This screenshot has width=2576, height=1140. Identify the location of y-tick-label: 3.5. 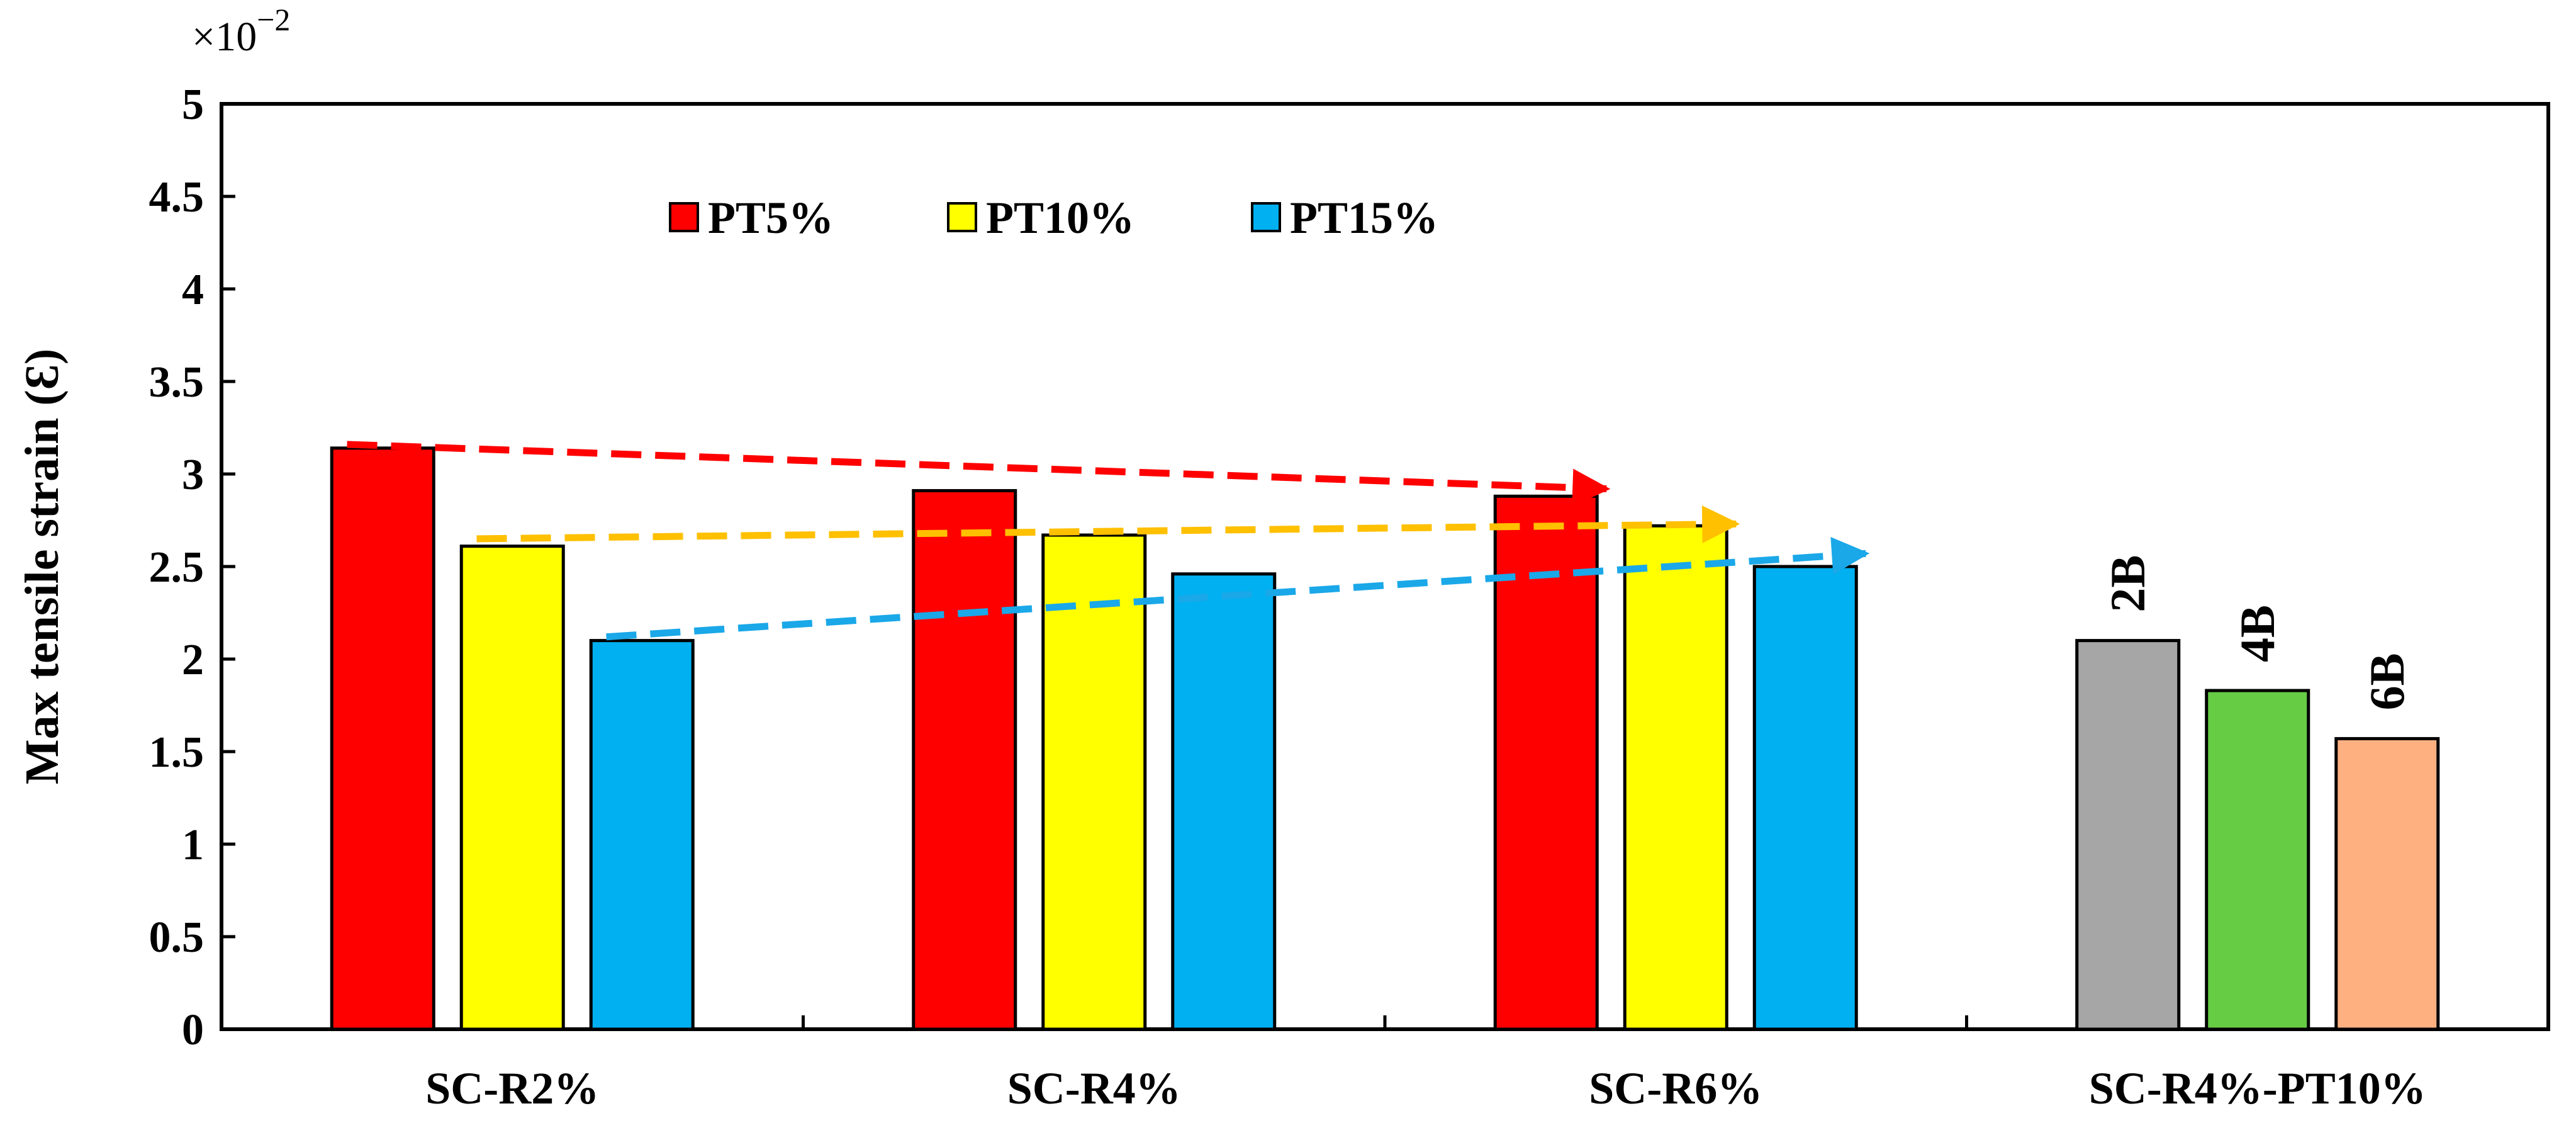
(176, 382).